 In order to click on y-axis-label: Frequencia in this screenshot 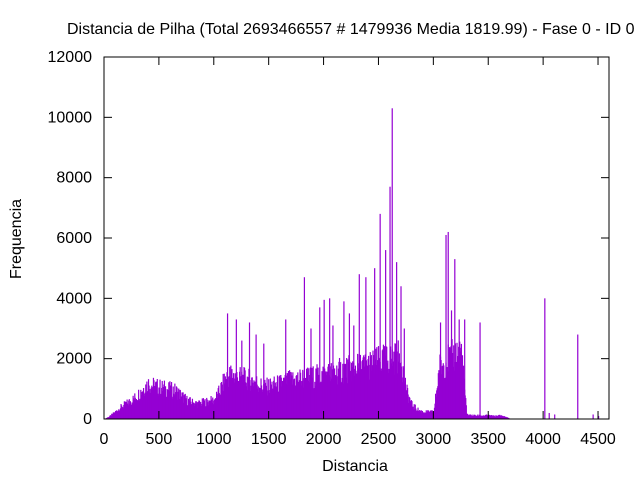, I will do `click(16, 239)`.